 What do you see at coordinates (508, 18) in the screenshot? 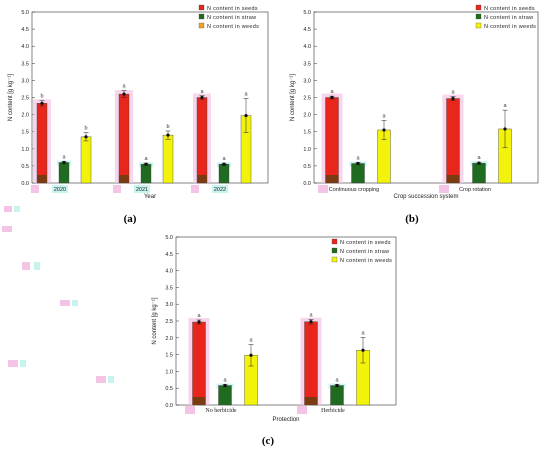
I see `legend-label: N content in straw` at bounding box center [508, 18].